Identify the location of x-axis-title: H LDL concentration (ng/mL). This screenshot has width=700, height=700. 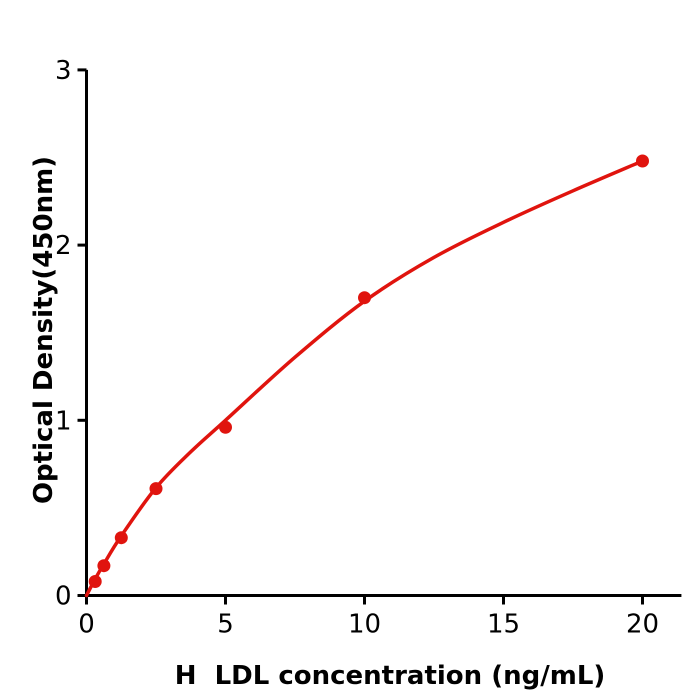
(390, 676).